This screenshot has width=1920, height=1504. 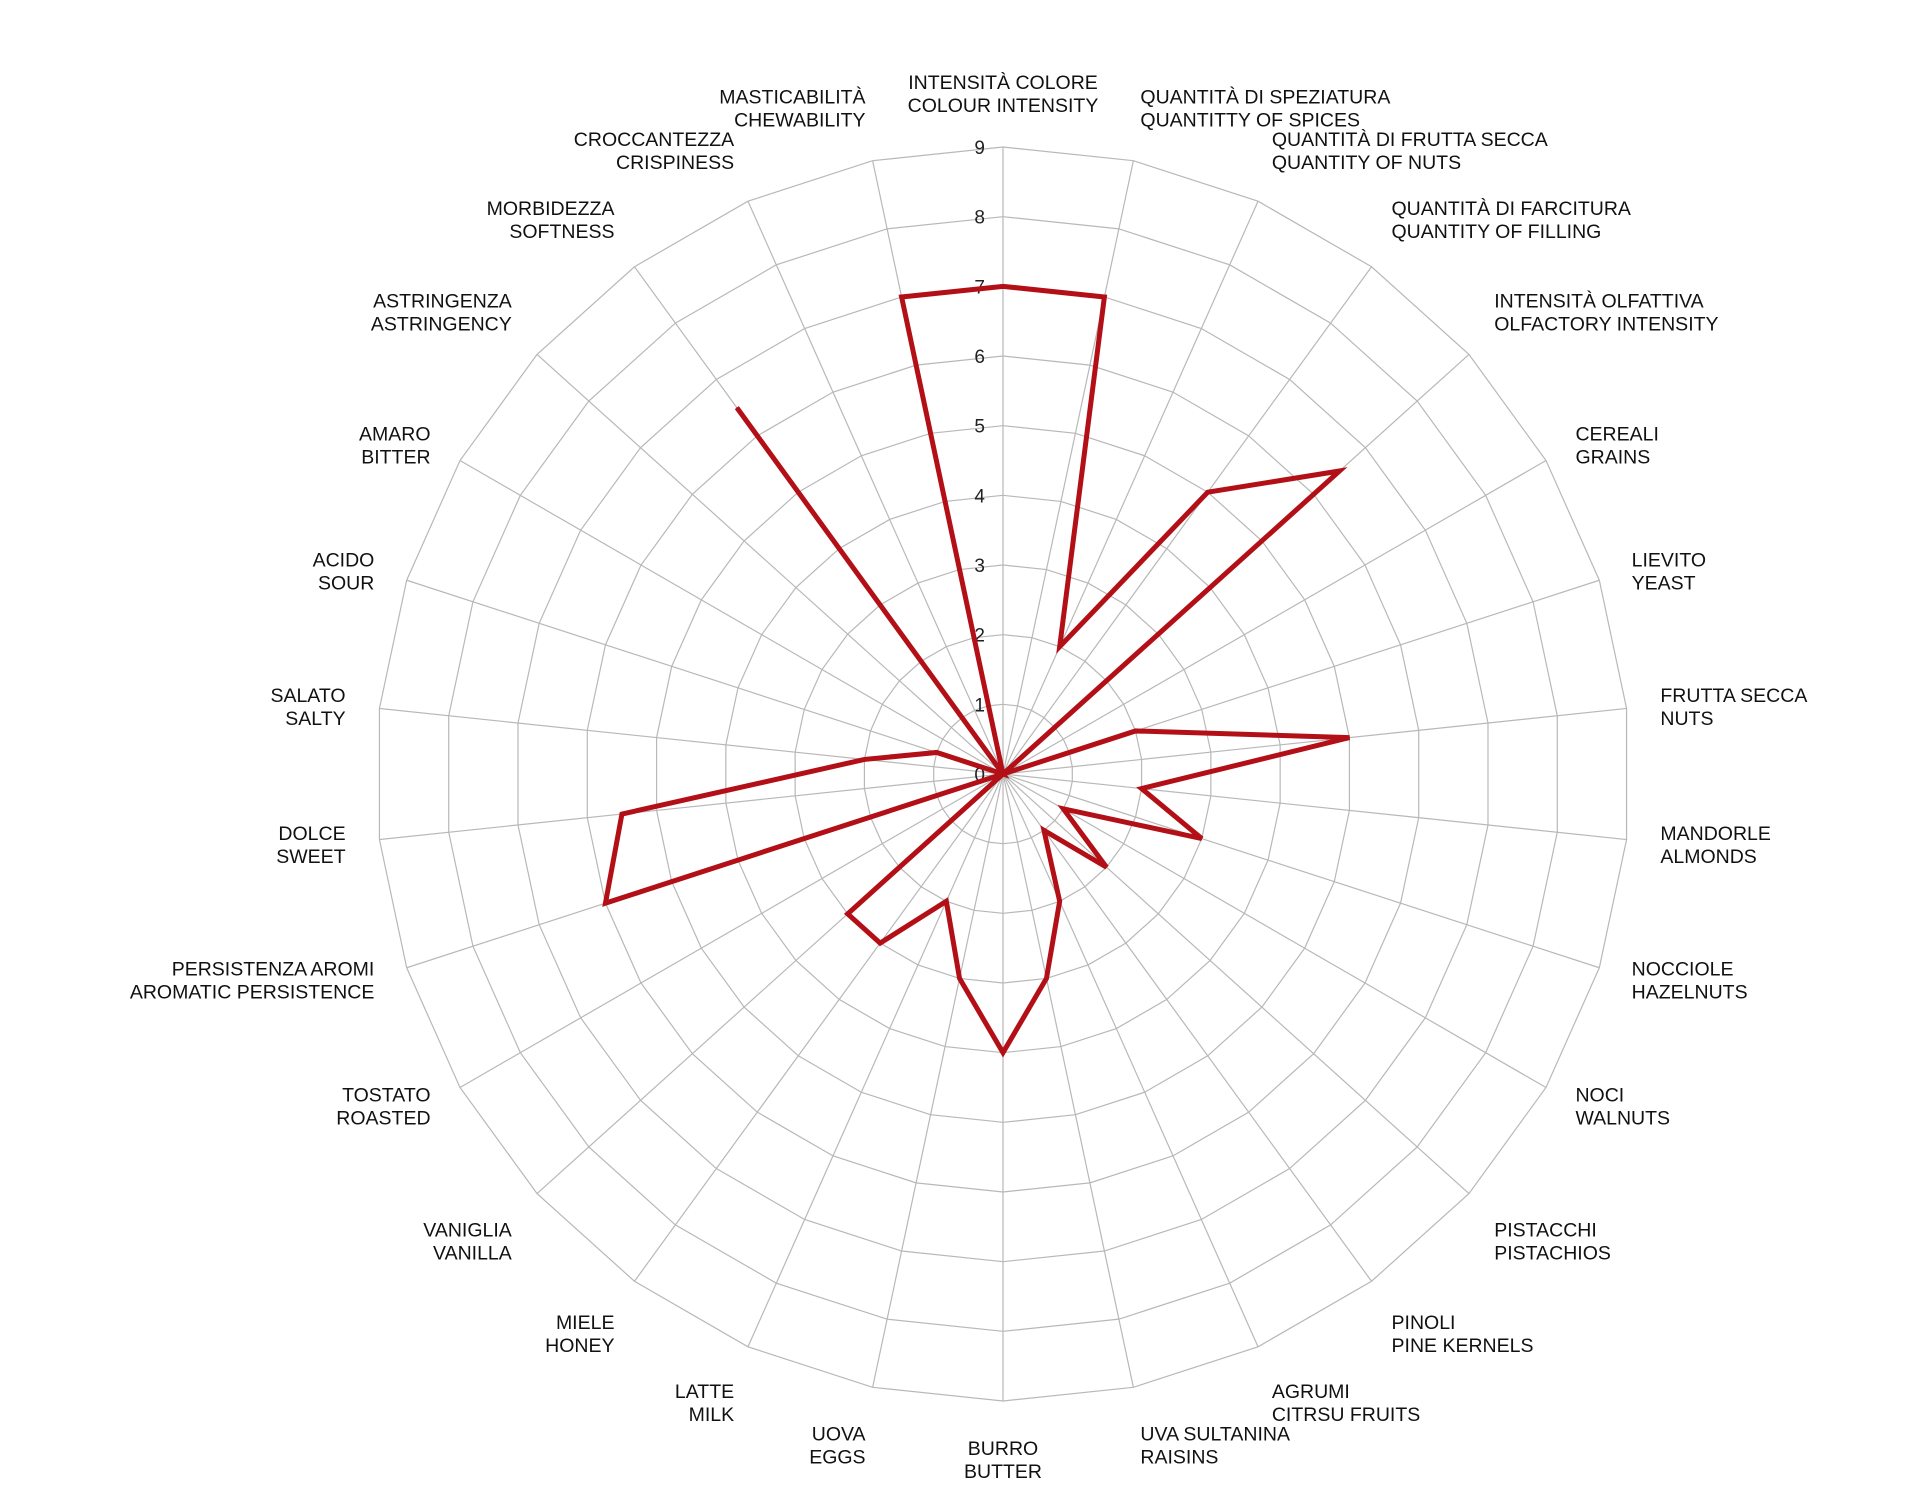 I want to click on axis-label-it: PINOLI, so click(x=1424, y=1323).